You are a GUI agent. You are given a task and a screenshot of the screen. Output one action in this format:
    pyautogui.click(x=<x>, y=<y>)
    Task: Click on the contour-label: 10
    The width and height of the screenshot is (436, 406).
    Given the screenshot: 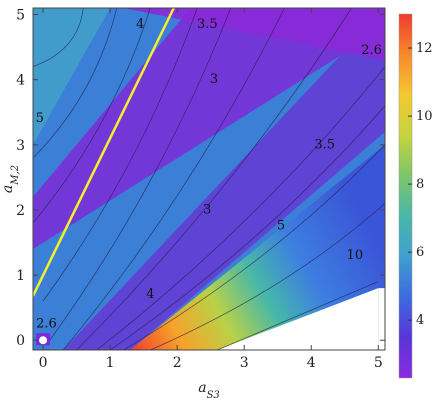 What is the action you would take?
    pyautogui.click(x=355, y=255)
    